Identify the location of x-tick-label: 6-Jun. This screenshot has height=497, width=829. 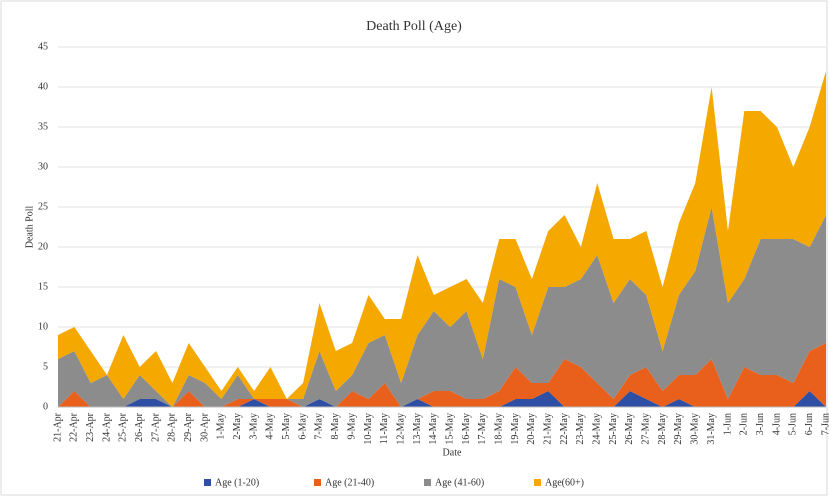
(809, 424).